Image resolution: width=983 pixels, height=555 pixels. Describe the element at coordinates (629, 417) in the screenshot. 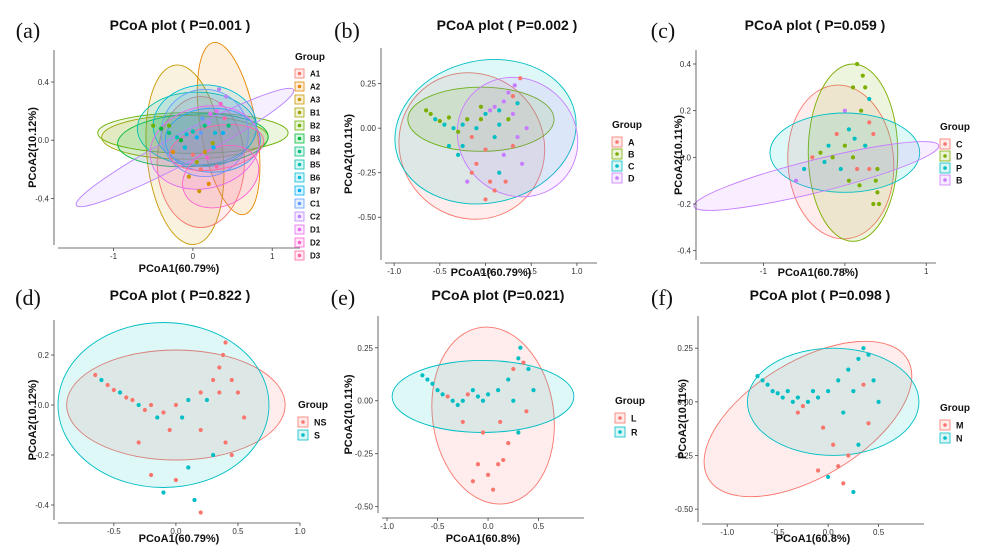

I see `legend: Group LR` at that location.